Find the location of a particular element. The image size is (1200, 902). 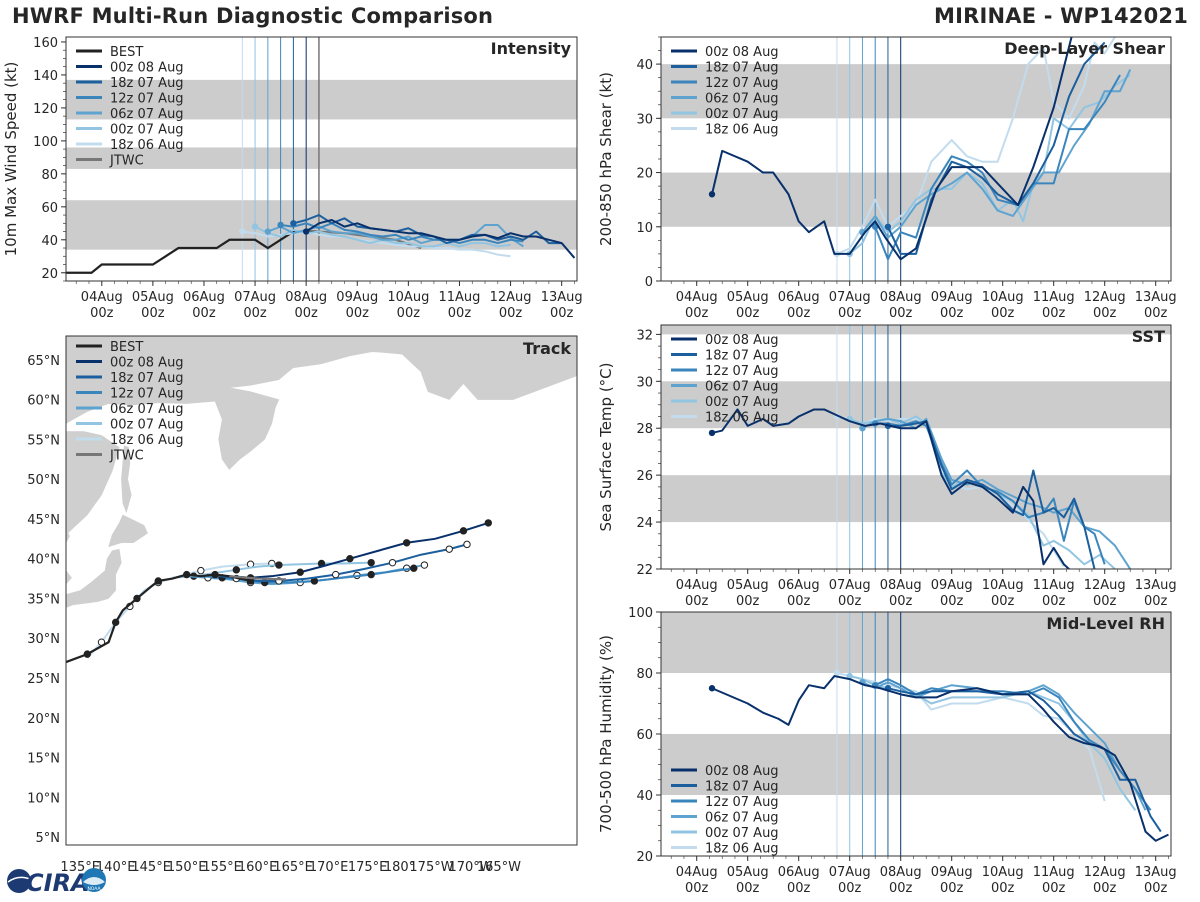

sst-frame is located at coordinates (916, 447).